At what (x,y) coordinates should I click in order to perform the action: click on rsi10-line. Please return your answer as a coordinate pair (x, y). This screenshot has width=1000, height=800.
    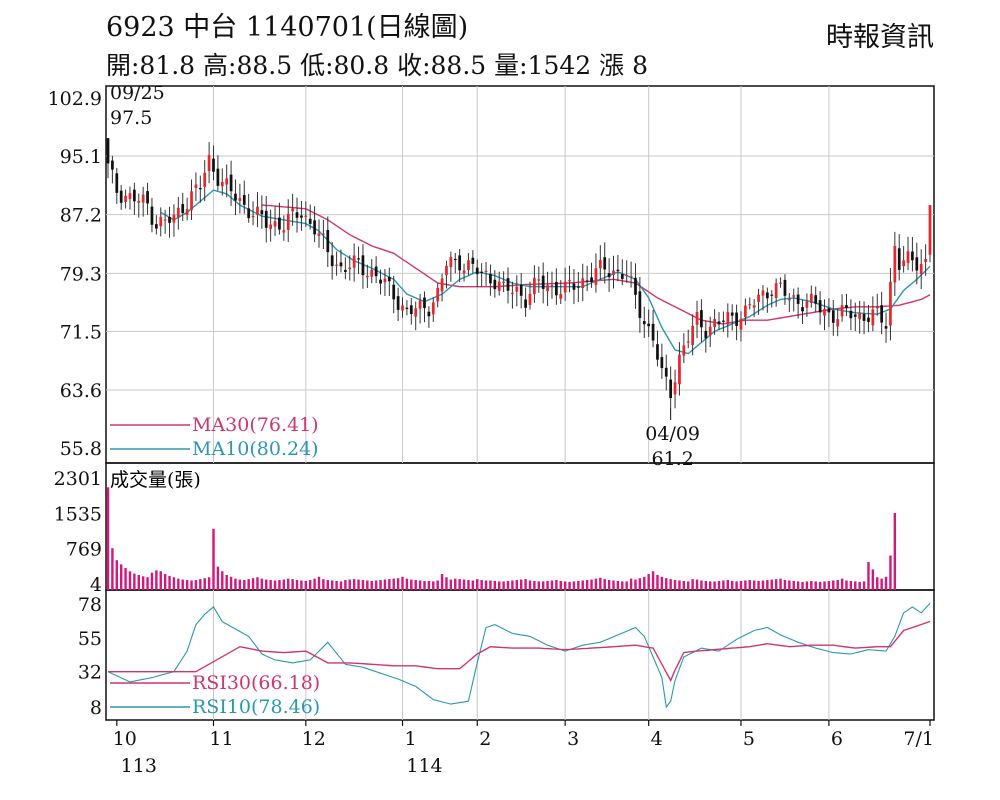
    Looking at the image, I should click on (519, 655).